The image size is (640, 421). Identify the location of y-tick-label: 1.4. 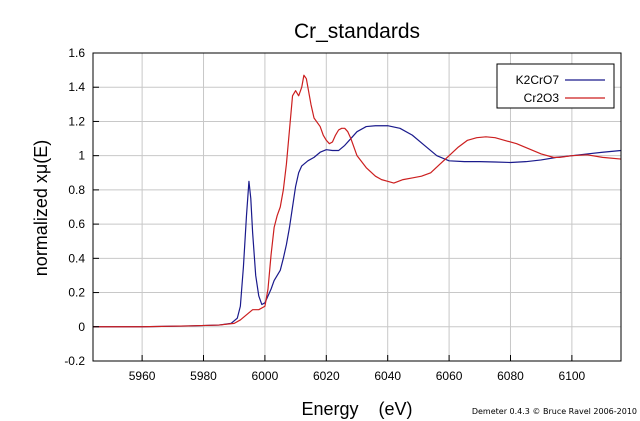
(76, 87).